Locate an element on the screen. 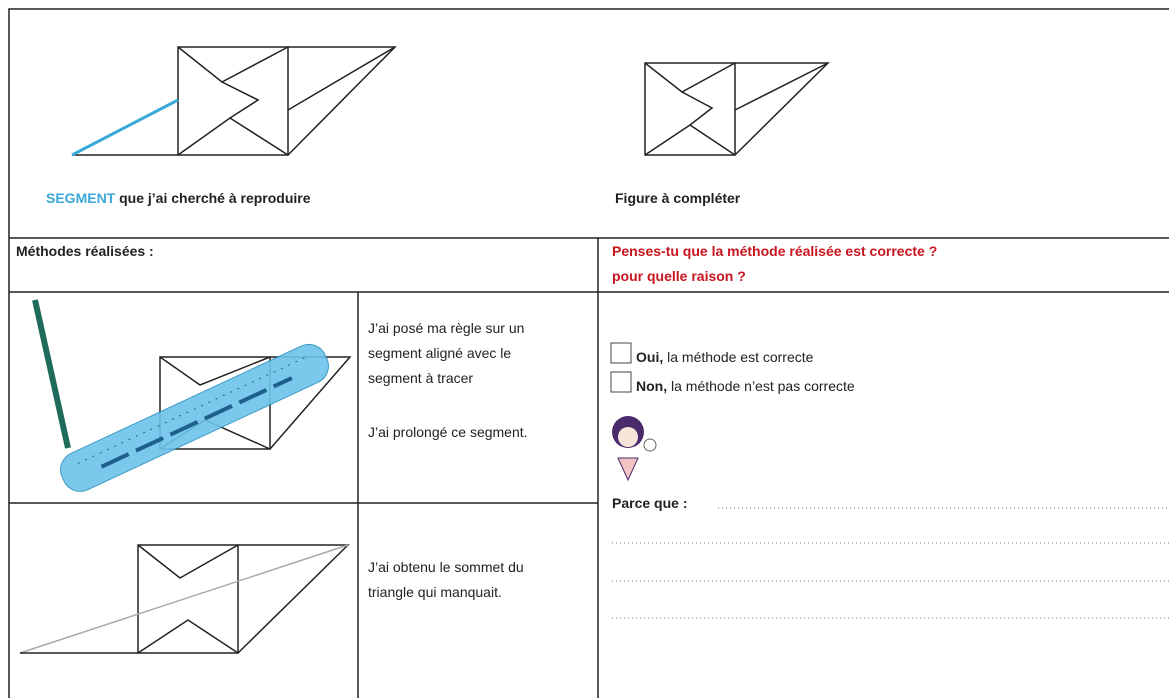 The image size is (1169, 698). because-label: Parce que : is located at coordinates (649, 503).